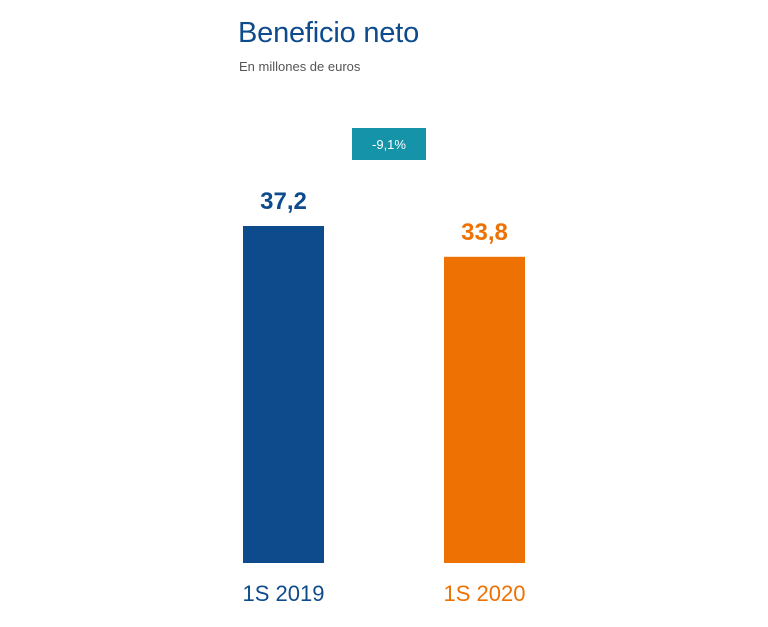  What do you see at coordinates (328, 33) in the screenshot?
I see `chart-title: Beneficio neto` at bounding box center [328, 33].